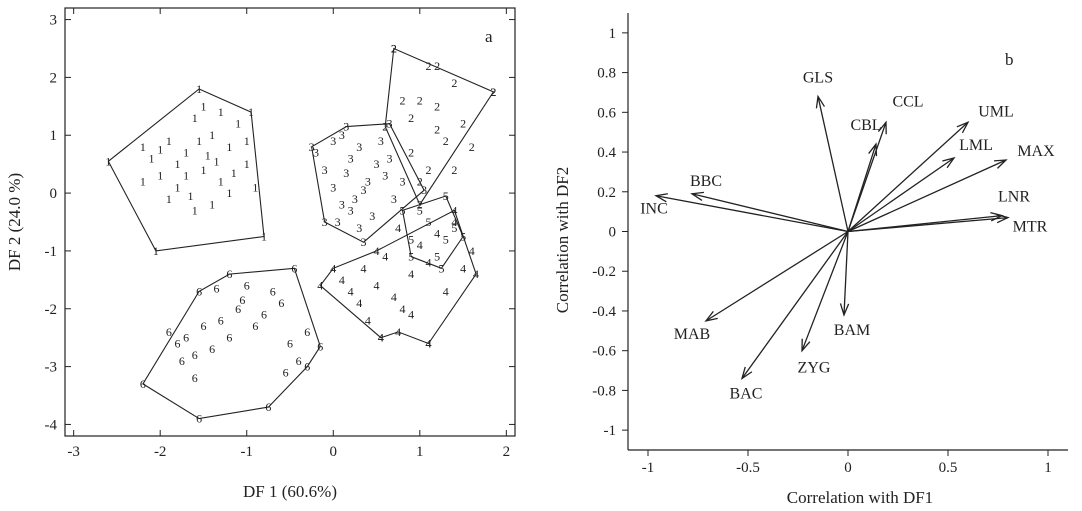 Image resolution: width=1082 pixels, height=511 pixels. What do you see at coordinates (907, 101) in the screenshot?
I see `vector-label-ccl: CCL` at bounding box center [907, 101].